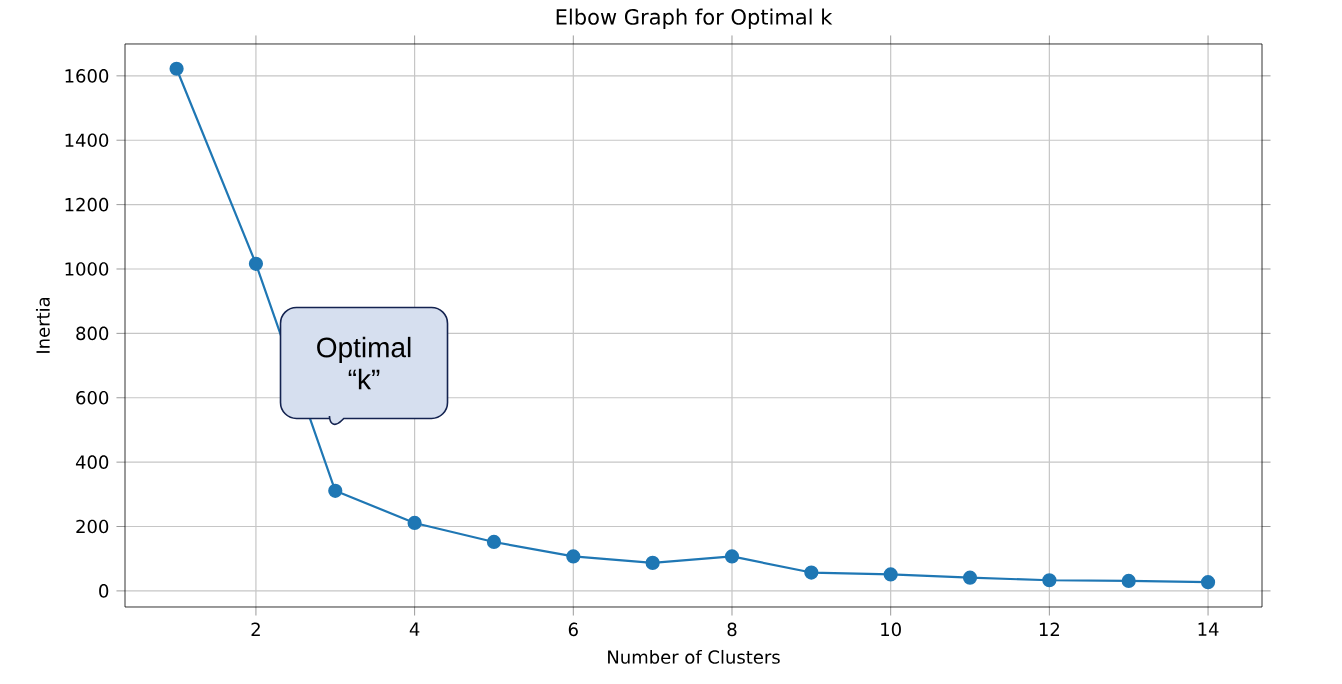 The image size is (1342, 684). What do you see at coordinates (87, 76) in the screenshot?
I see `y-tick-label: 1600` at bounding box center [87, 76].